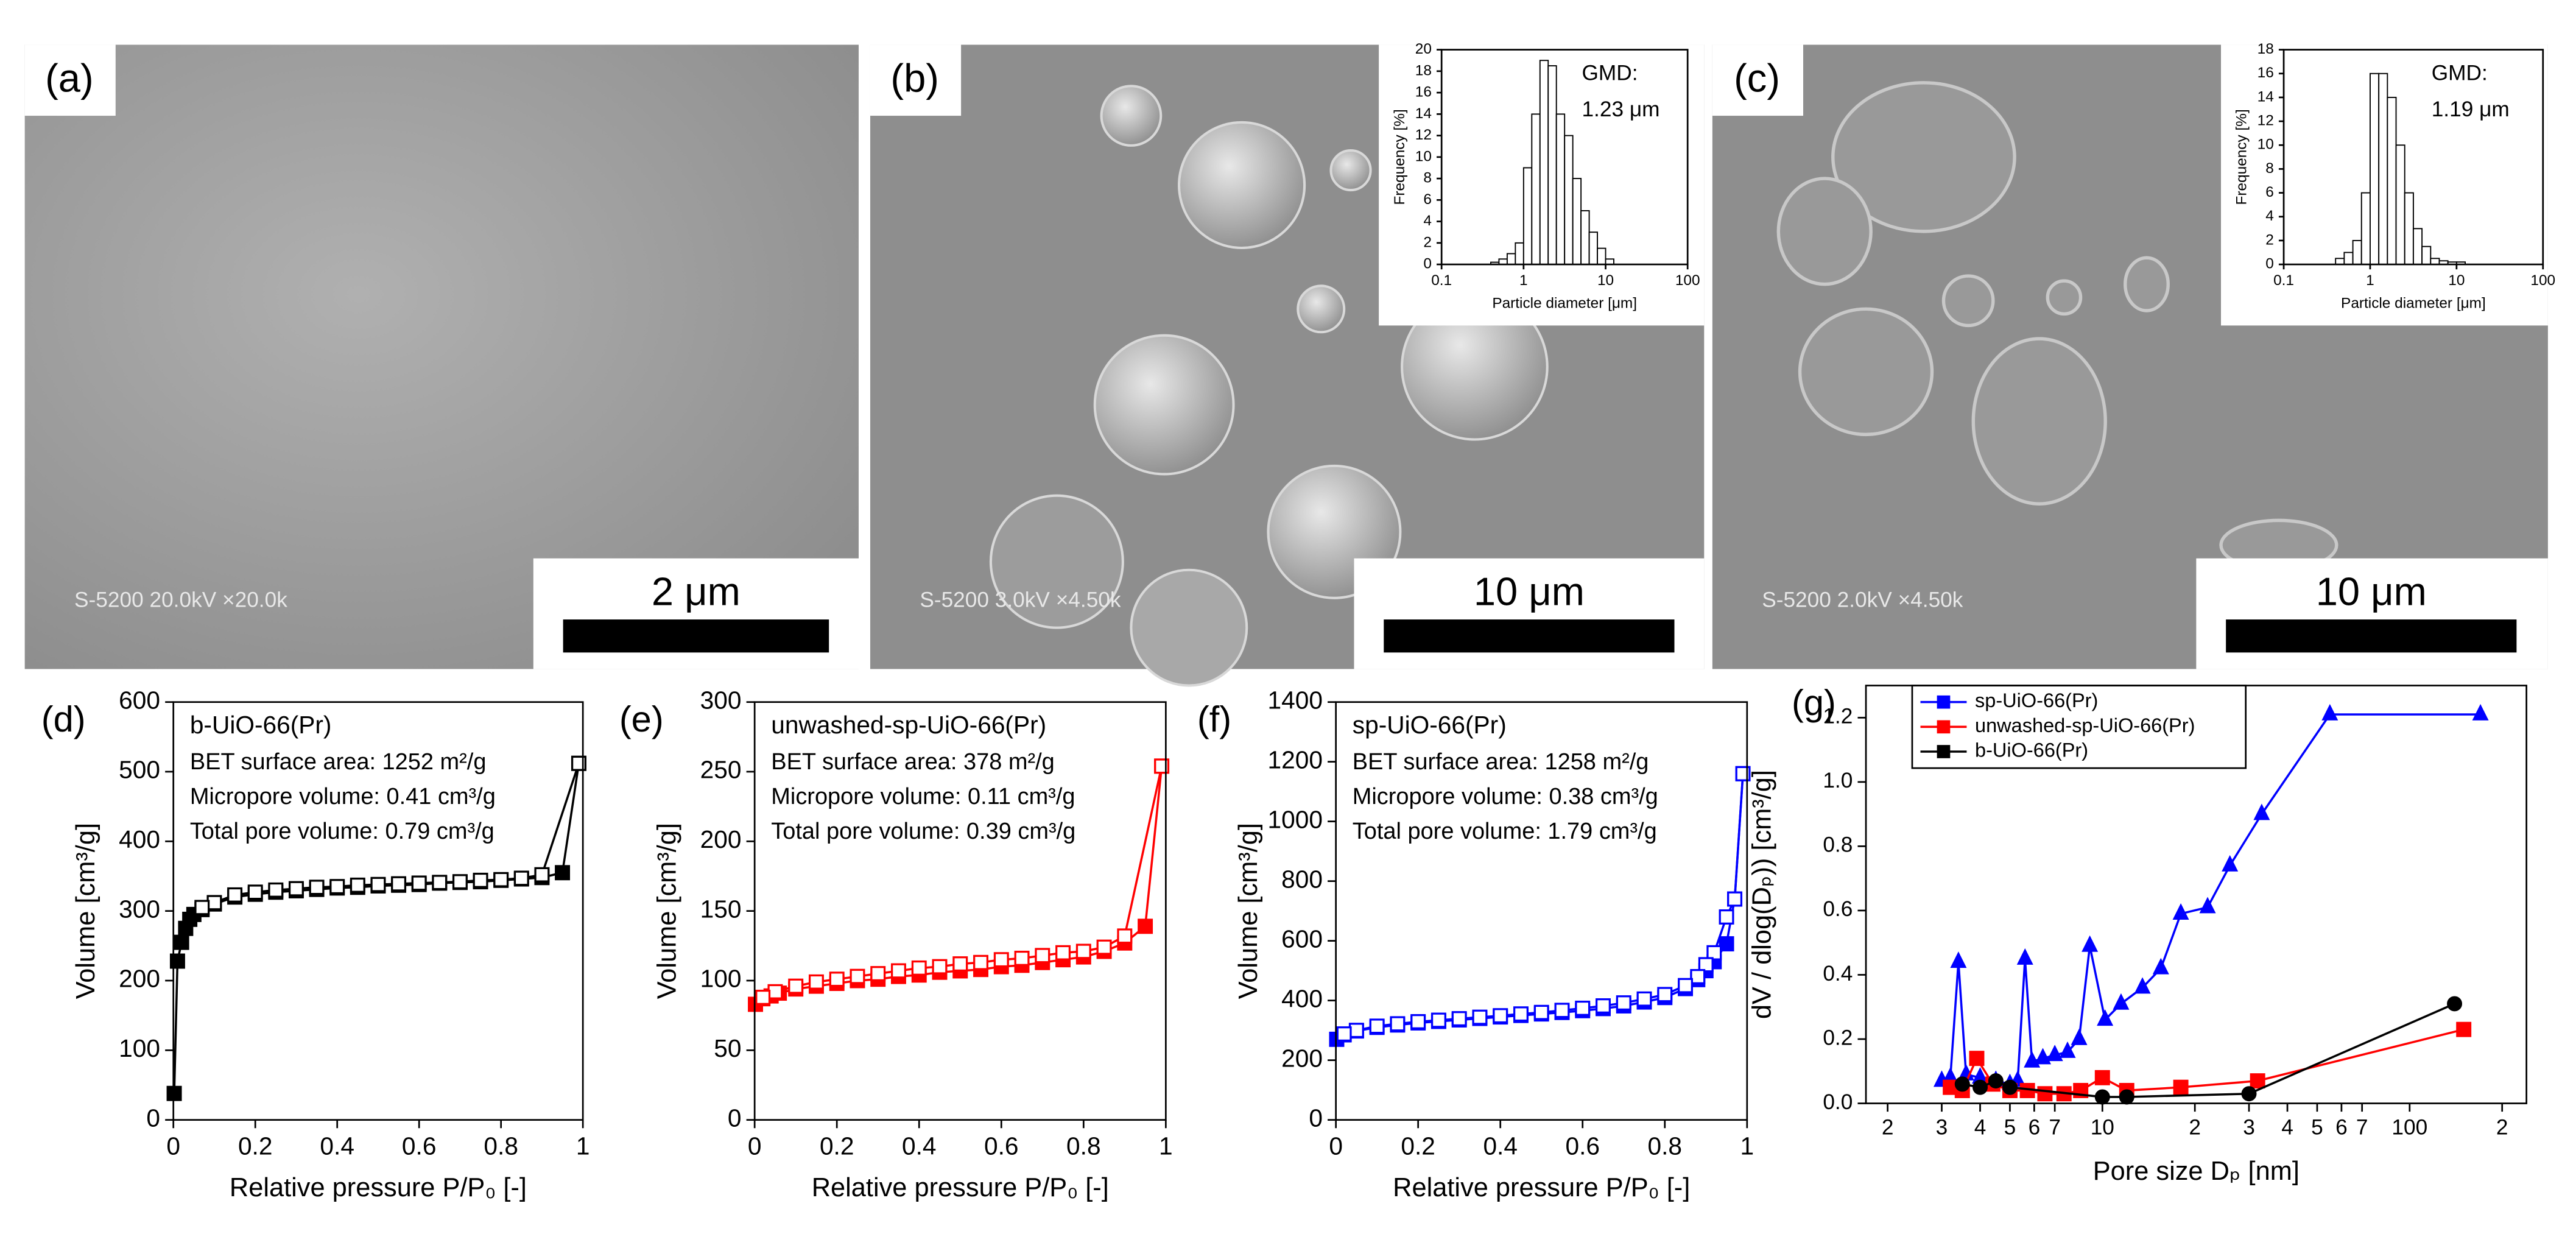 This screenshot has height=1234, width=2576. Describe the element at coordinates (139, 909) in the screenshot. I see `y-tick-label: 300` at that location.